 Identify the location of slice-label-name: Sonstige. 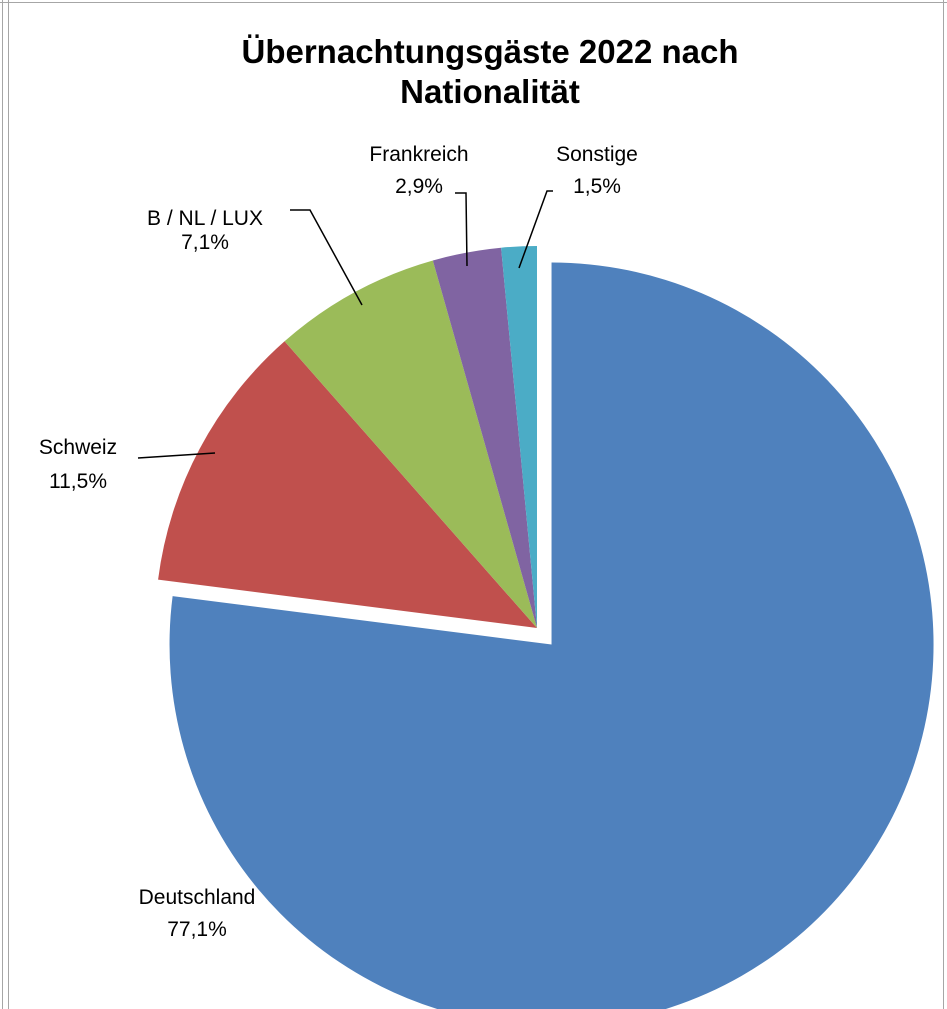
(597, 154).